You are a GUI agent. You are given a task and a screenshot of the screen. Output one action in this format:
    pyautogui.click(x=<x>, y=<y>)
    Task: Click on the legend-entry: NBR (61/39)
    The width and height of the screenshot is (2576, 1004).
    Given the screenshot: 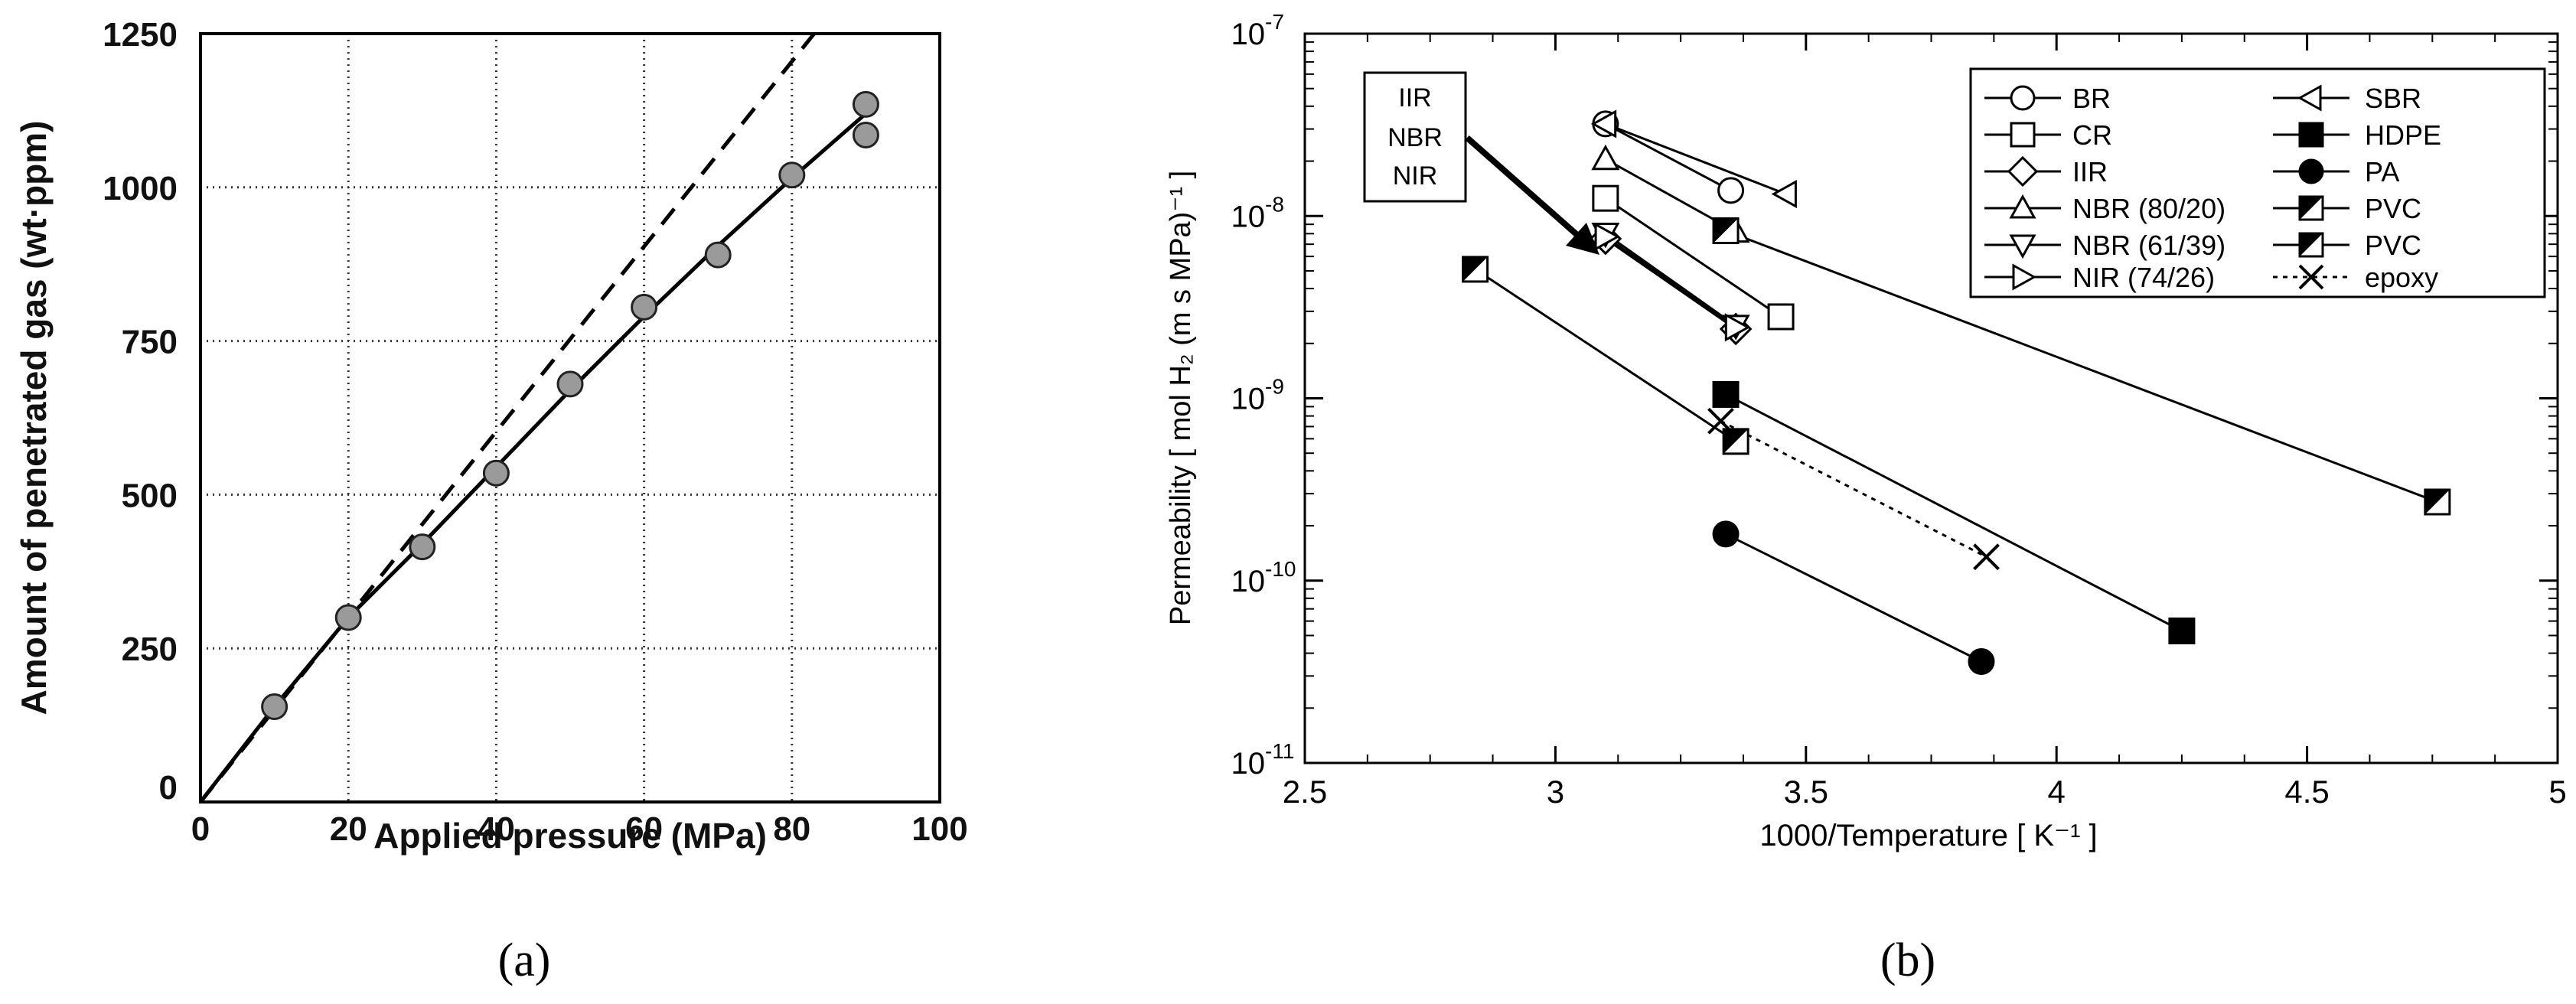 What is the action you would take?
    pyautogui.click(x=2104, y=245)
    